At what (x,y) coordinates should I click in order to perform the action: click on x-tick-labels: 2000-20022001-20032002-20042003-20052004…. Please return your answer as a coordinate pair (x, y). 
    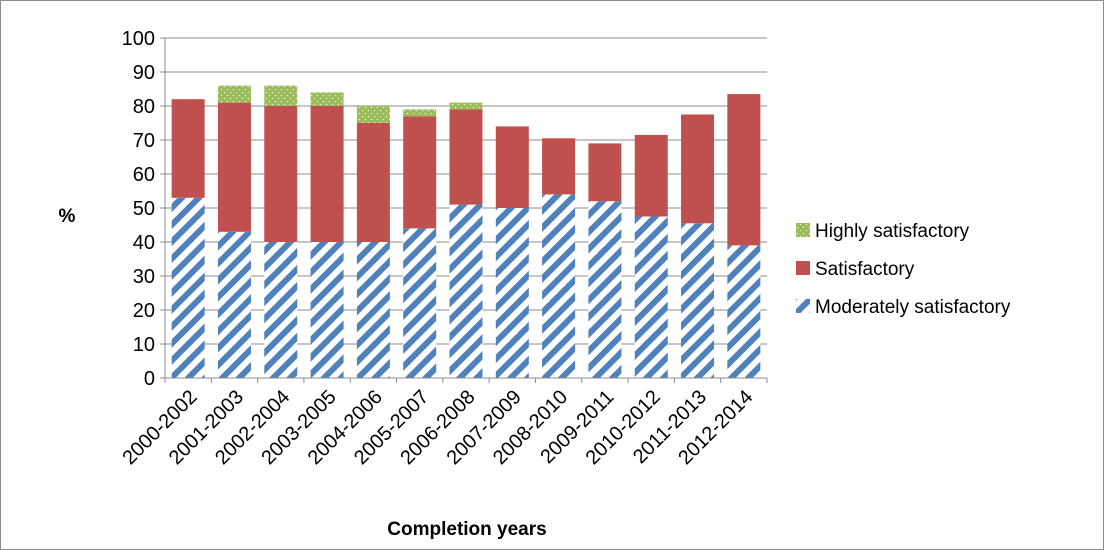
    Looking at the image, I should click on (437, 427).